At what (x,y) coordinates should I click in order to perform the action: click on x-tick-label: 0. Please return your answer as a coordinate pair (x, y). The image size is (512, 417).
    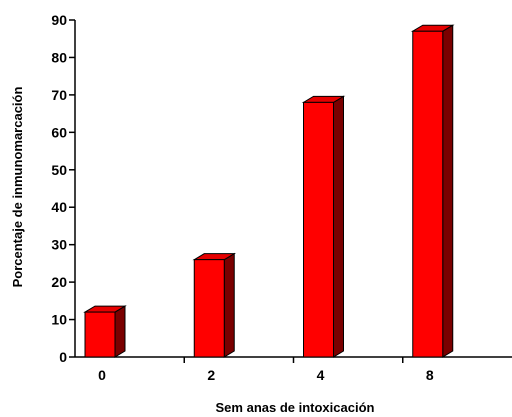
    Looking at the image, I should click on (102, 375).